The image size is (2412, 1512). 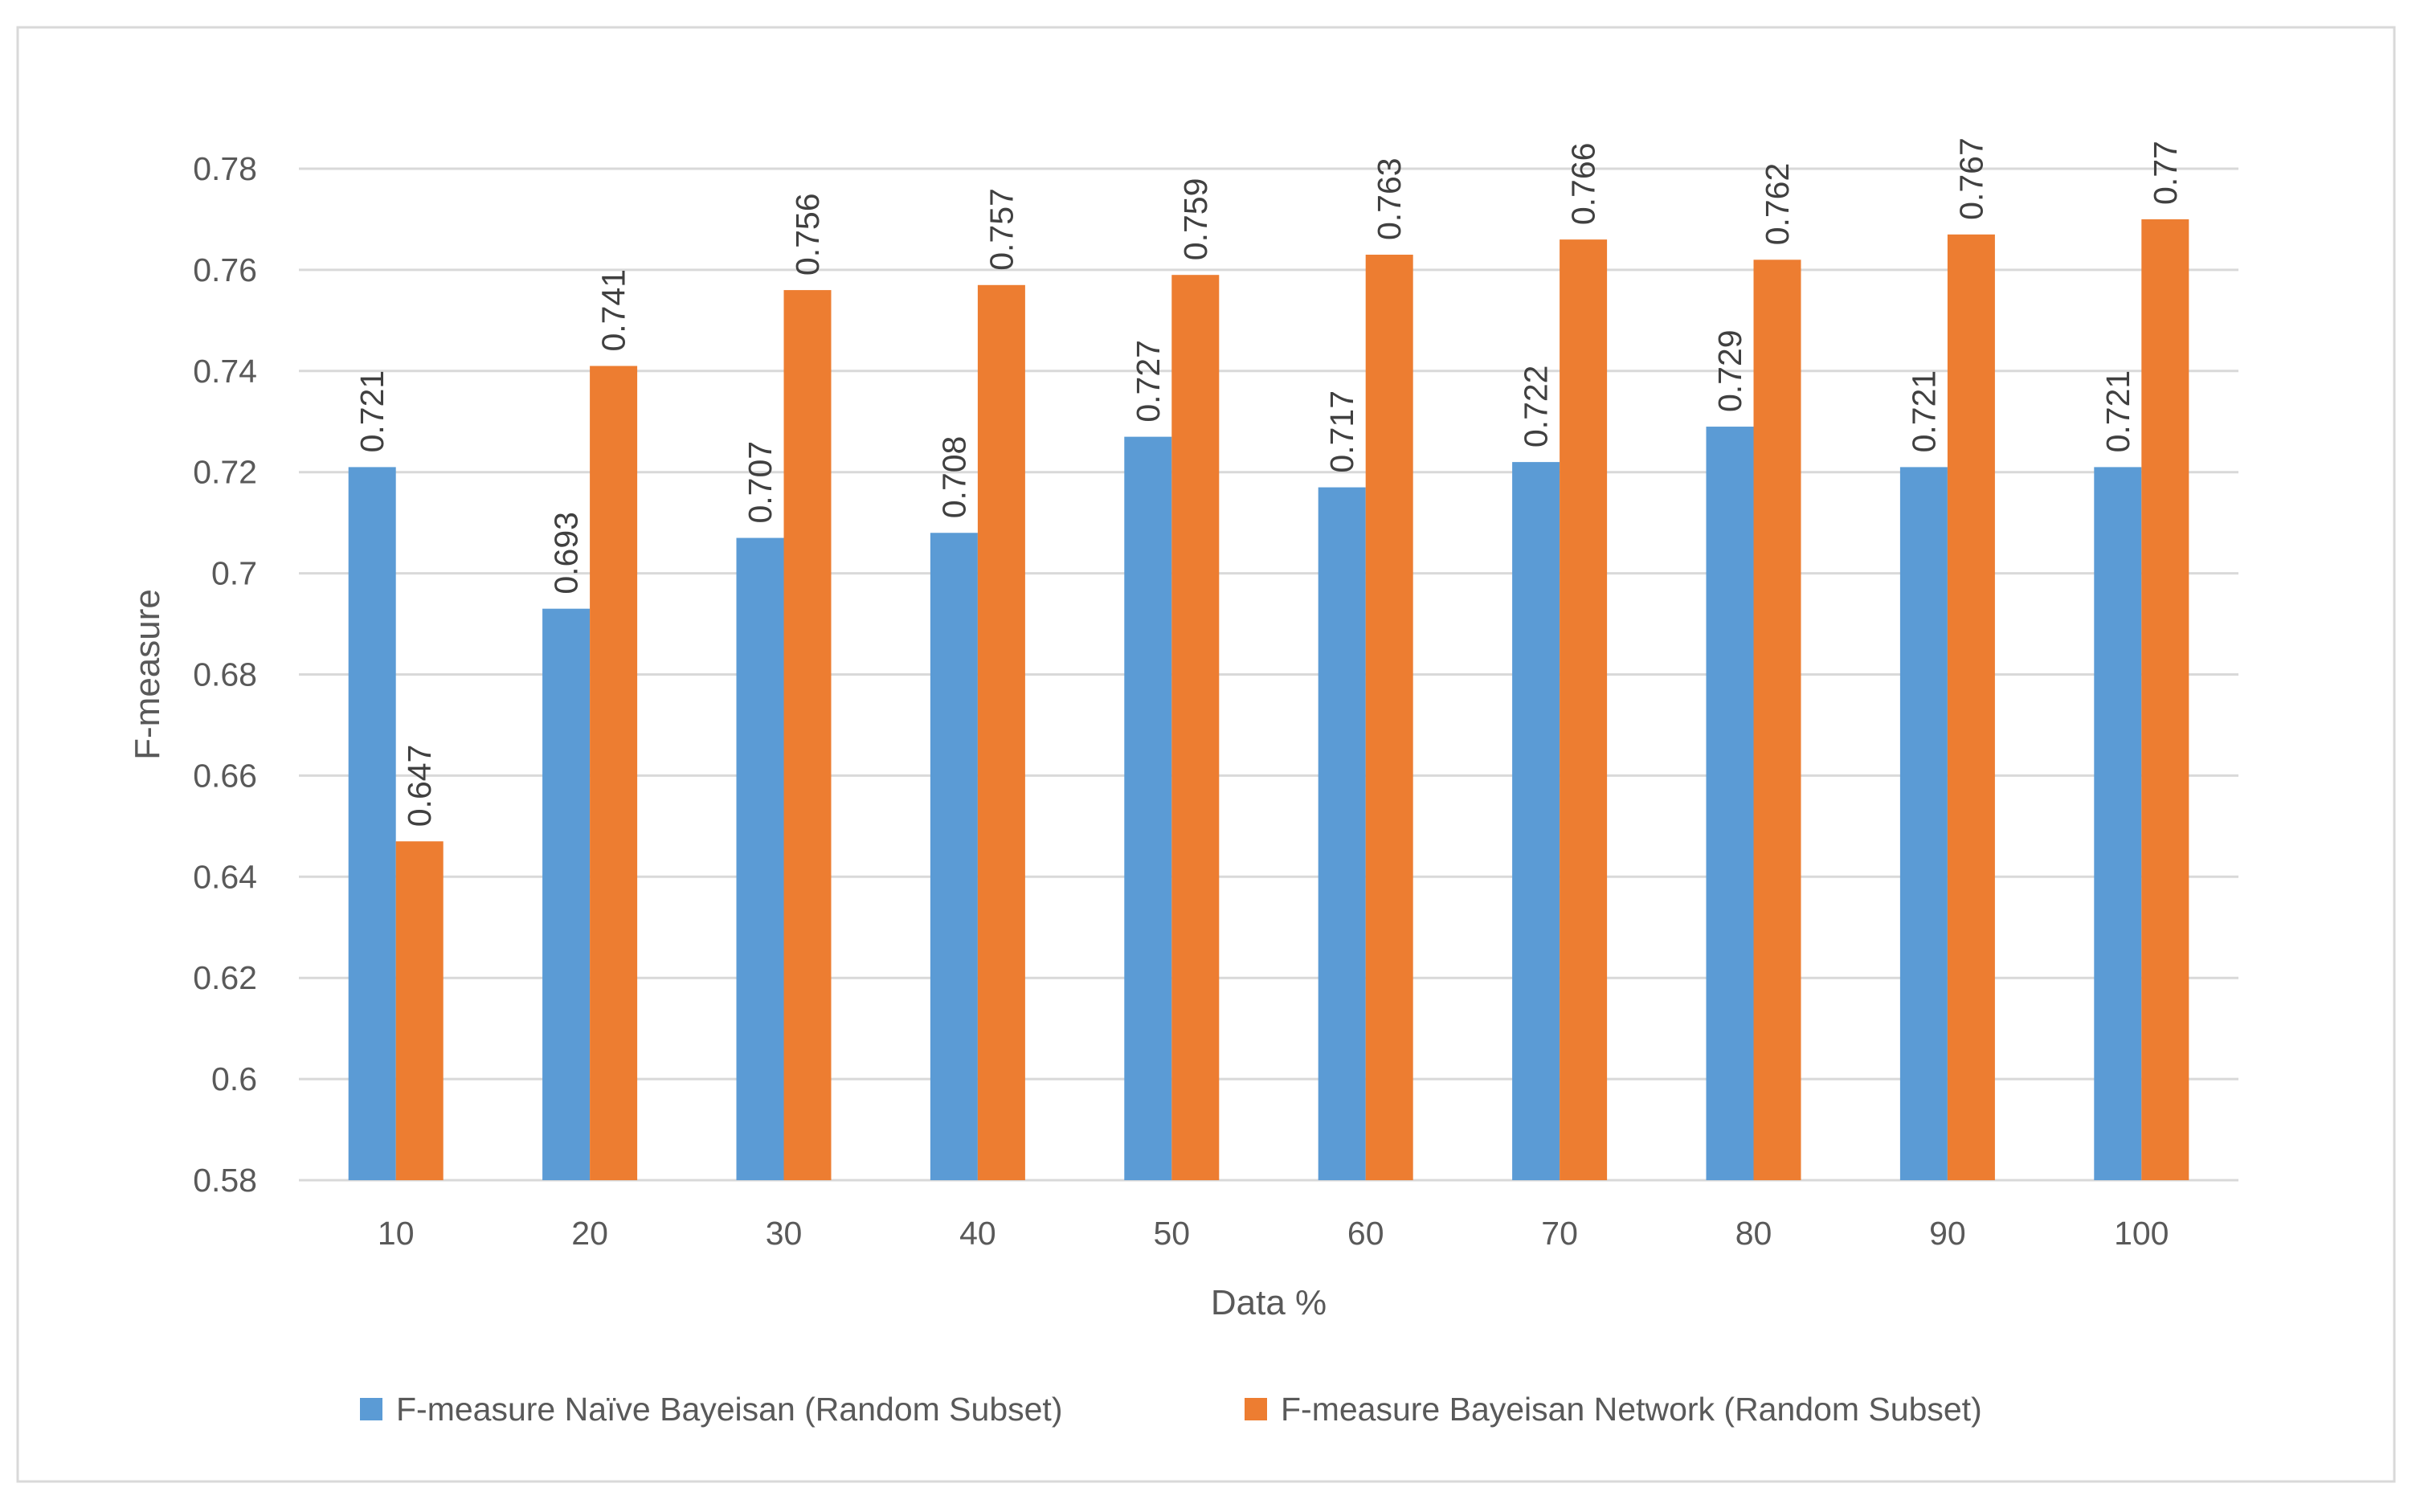 I want to click on data-label: 0.756, so click(x=808, y=234).